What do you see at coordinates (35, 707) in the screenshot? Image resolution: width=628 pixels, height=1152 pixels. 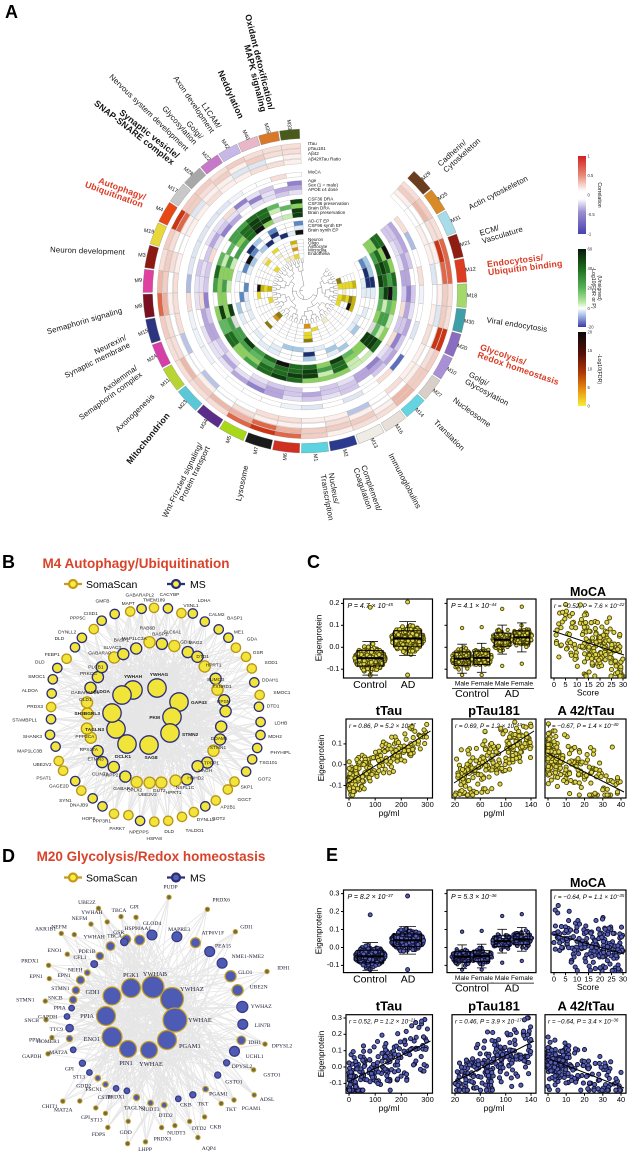 I see `svg-text: PRDX3` at bounding box center [35, 707].